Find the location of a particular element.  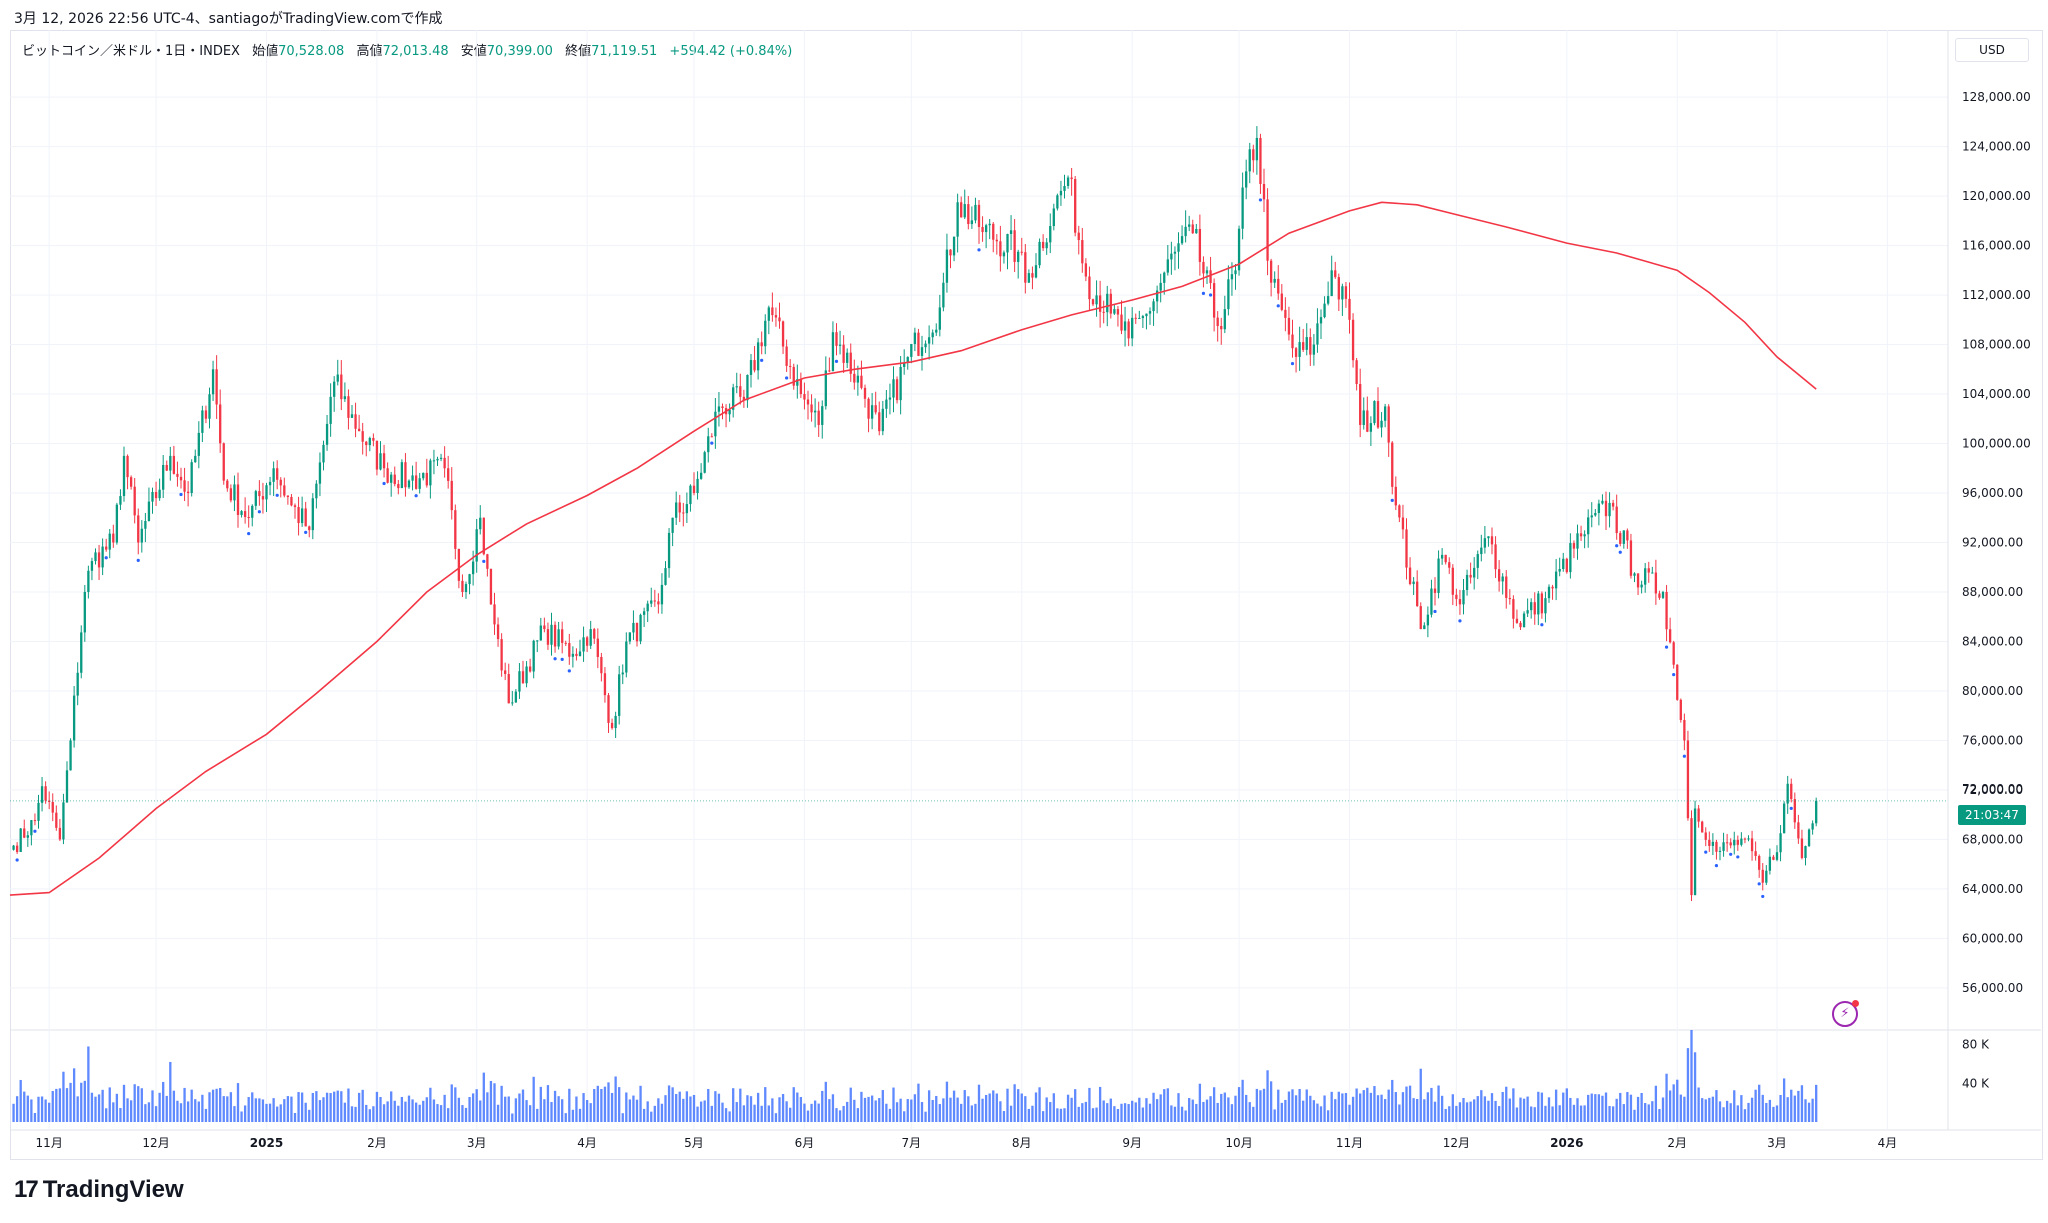

notification-dot is located at coordinates (1855, 1003).